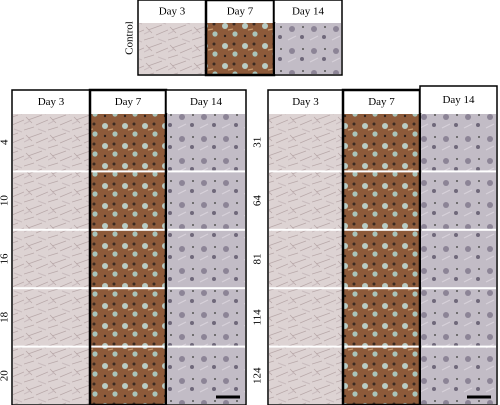 This screenshot has width=500, height=405. I want to click on row-label: 18, so click(5, 317).